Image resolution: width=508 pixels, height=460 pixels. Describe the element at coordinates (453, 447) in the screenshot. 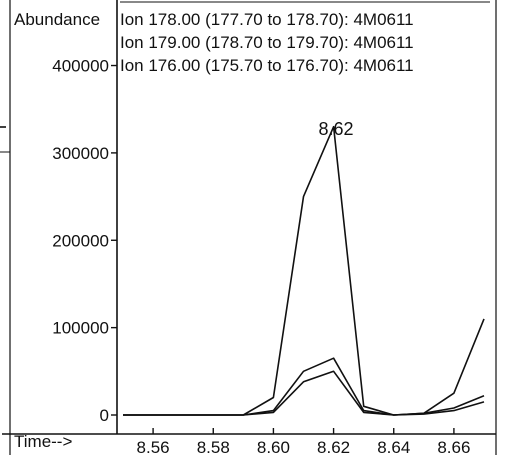

I see `x-tick-label: 8.66` at that location.